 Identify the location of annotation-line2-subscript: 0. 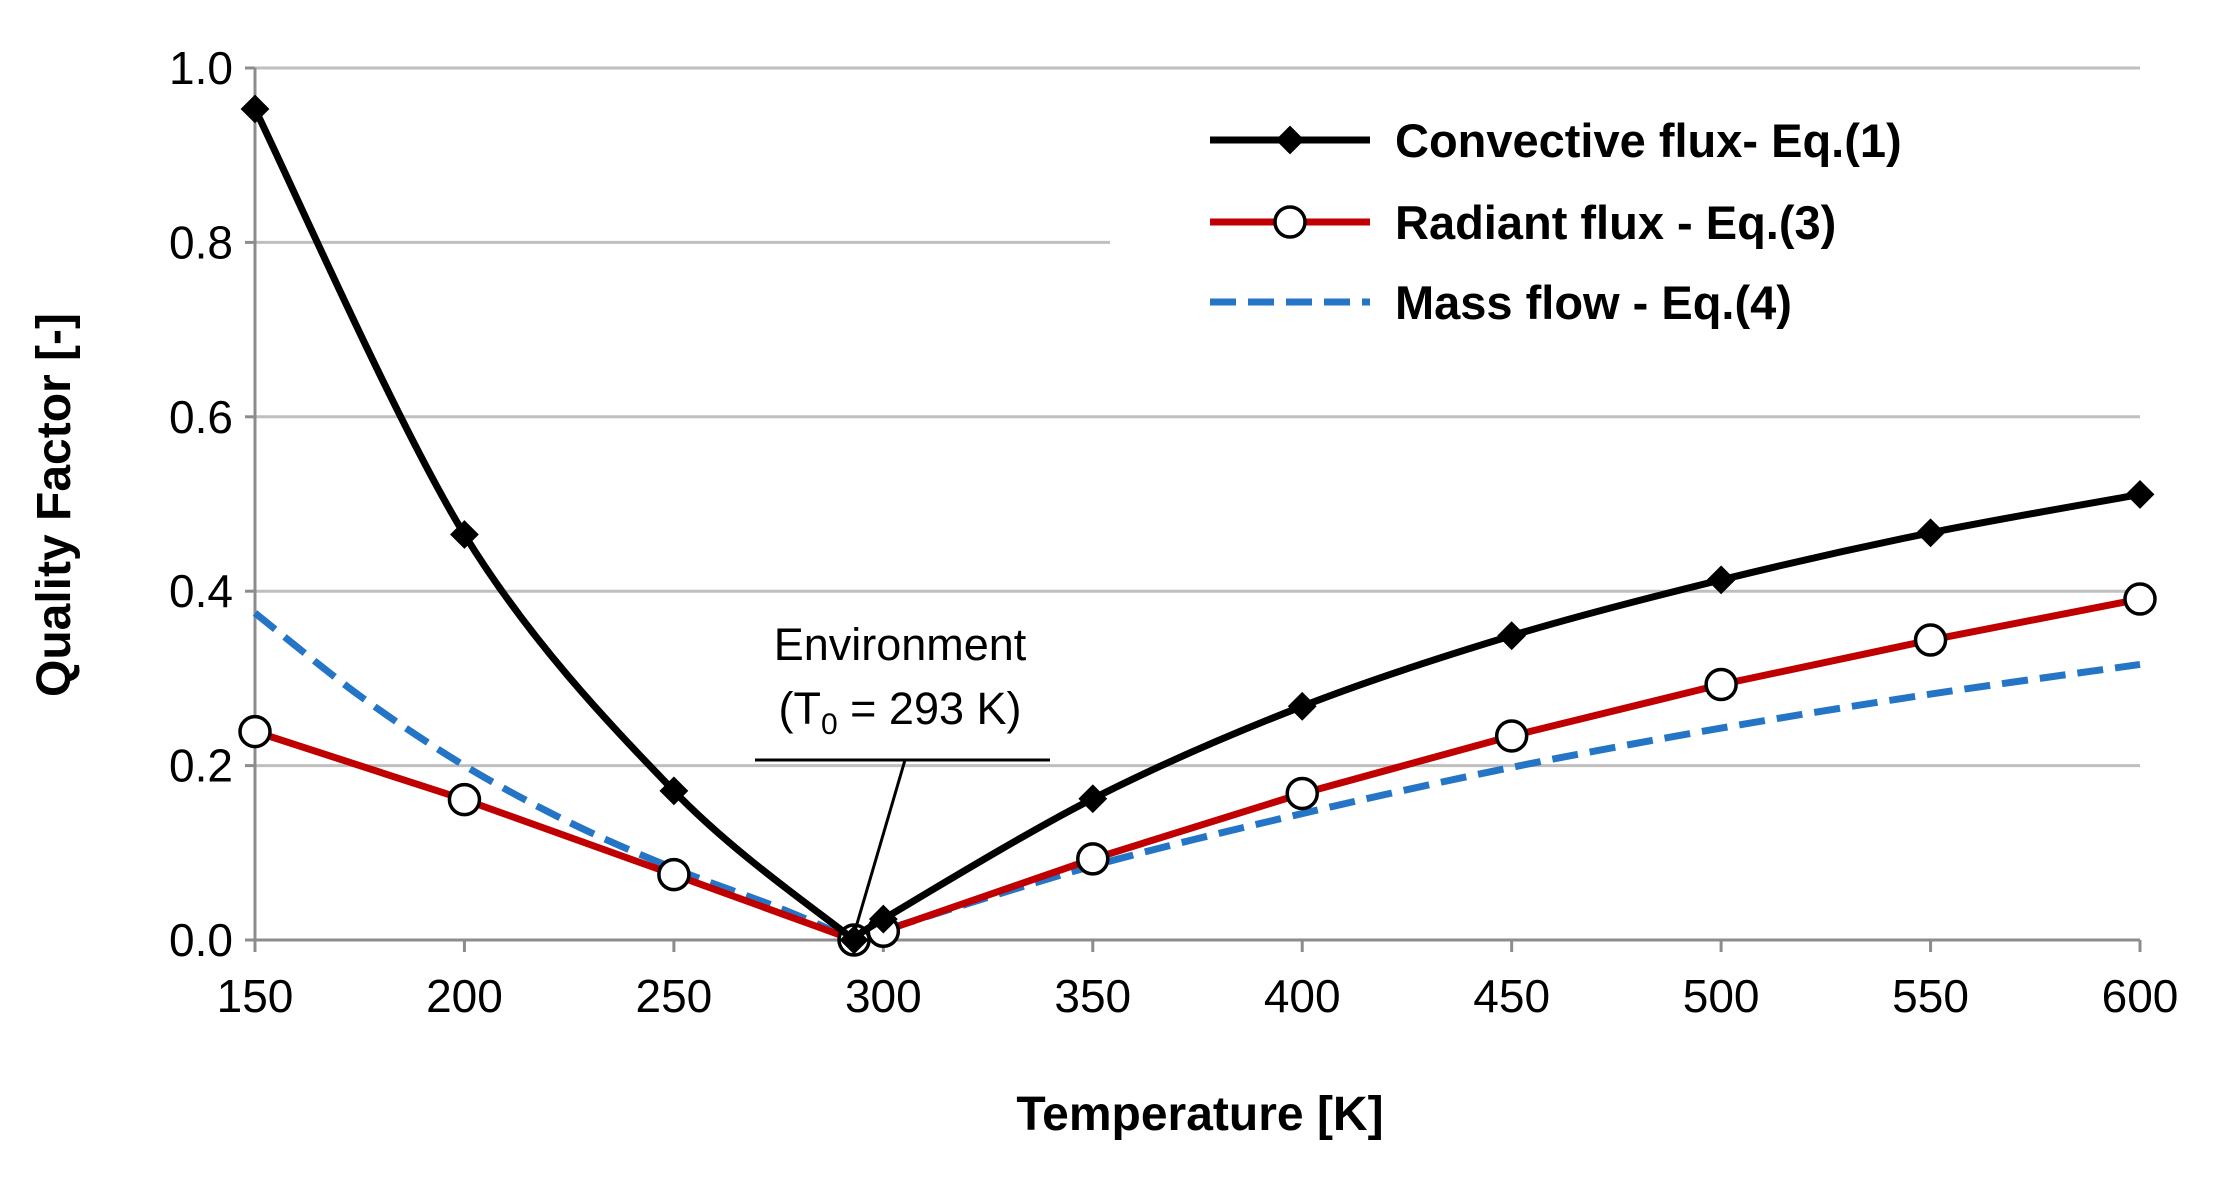
(829, 724).